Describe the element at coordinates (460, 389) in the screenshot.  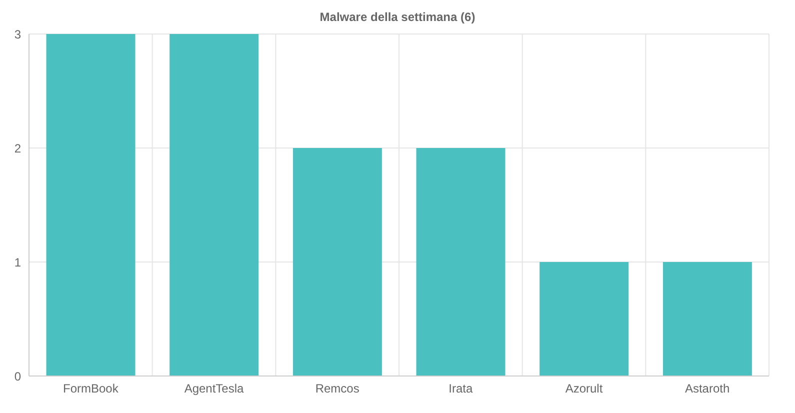
I see `x-tick-label: Irata` at that location.